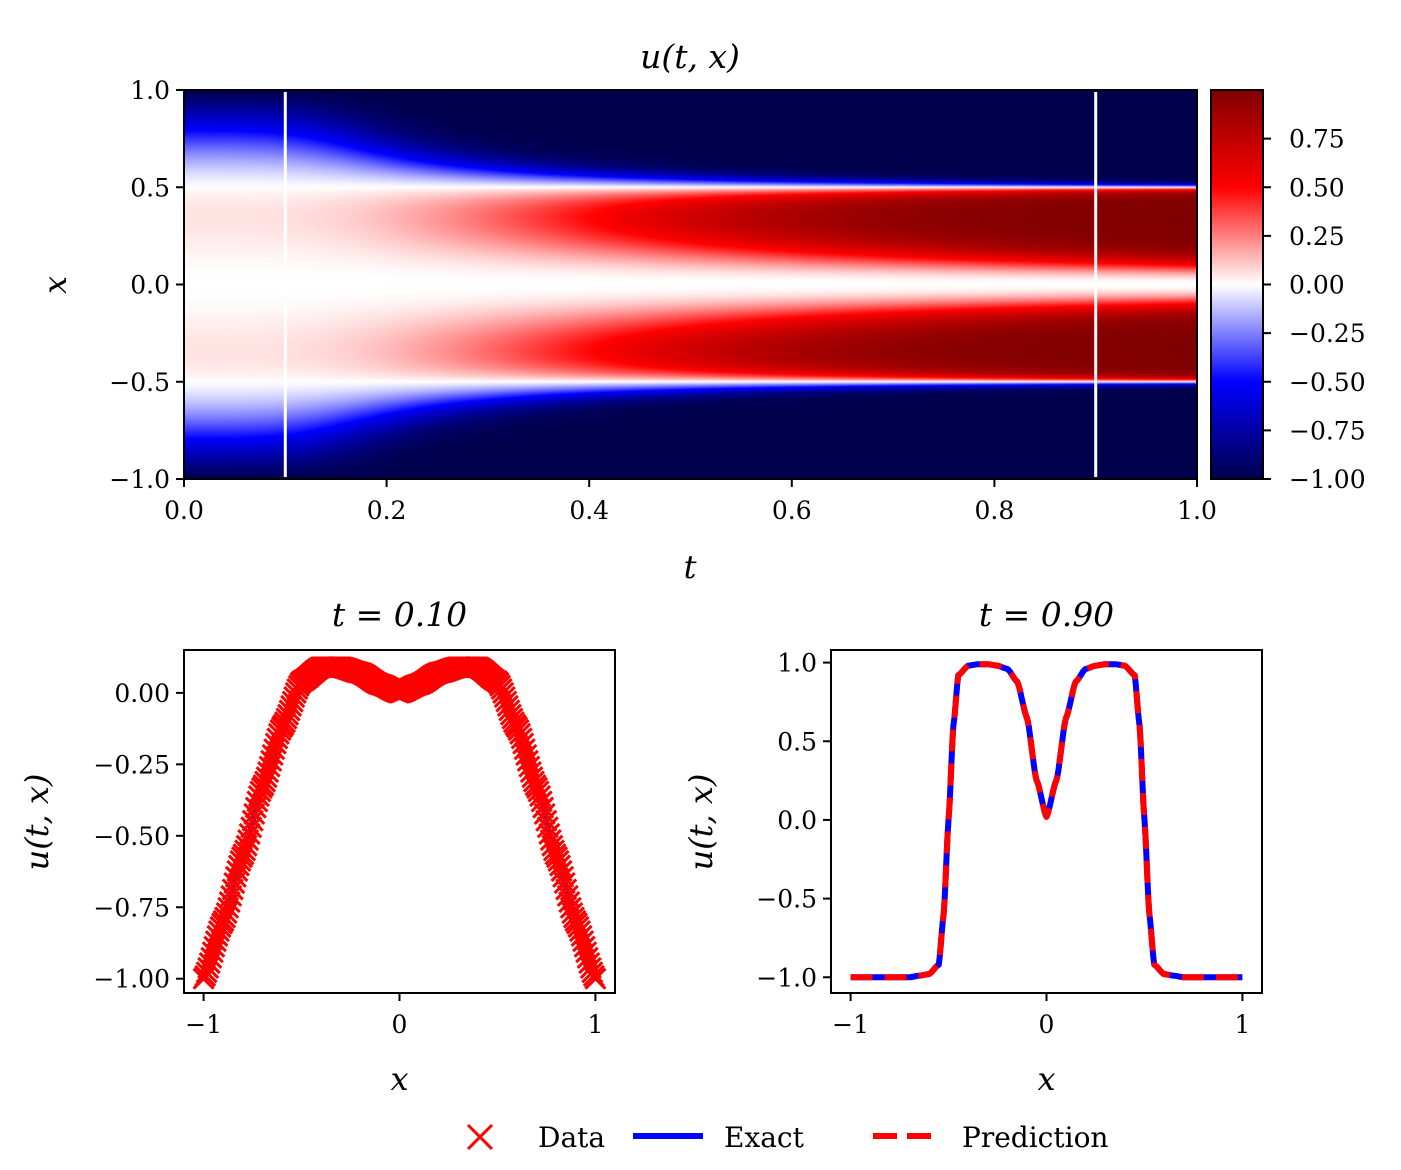 The width and height of the screenshot is (1401, 1170). Describe the element at coordinates (1317, 236) in the screenshot. I see `colorbar-tick-label: 0.25` at that location.